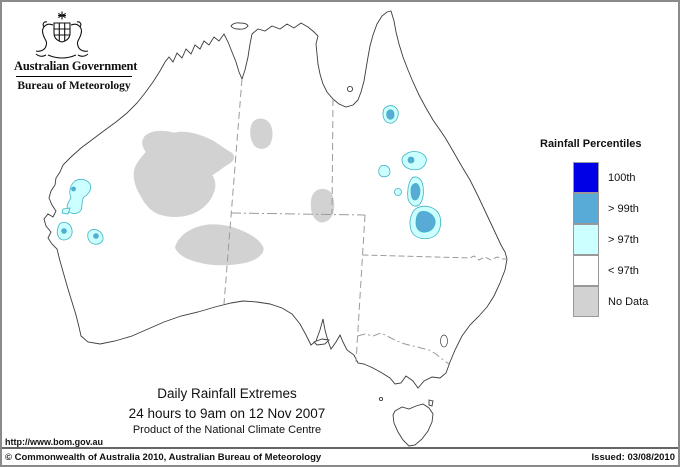 This screenshot has height=467, width=680. I want to click on border-sa-east, so click(360, 288).